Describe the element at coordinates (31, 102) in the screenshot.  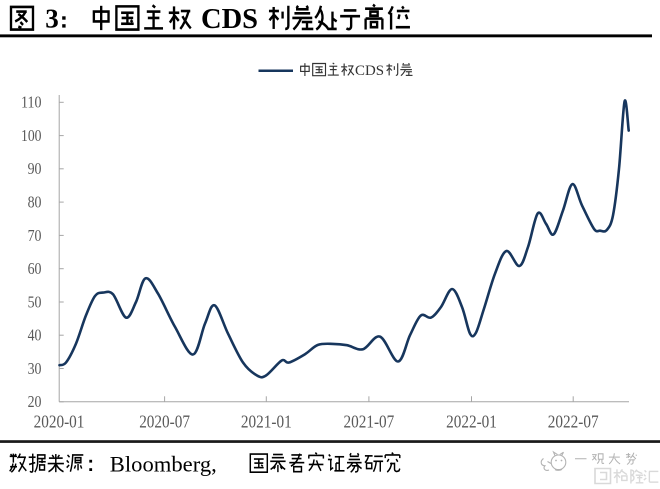
I see `svg-text: 110` at that location.